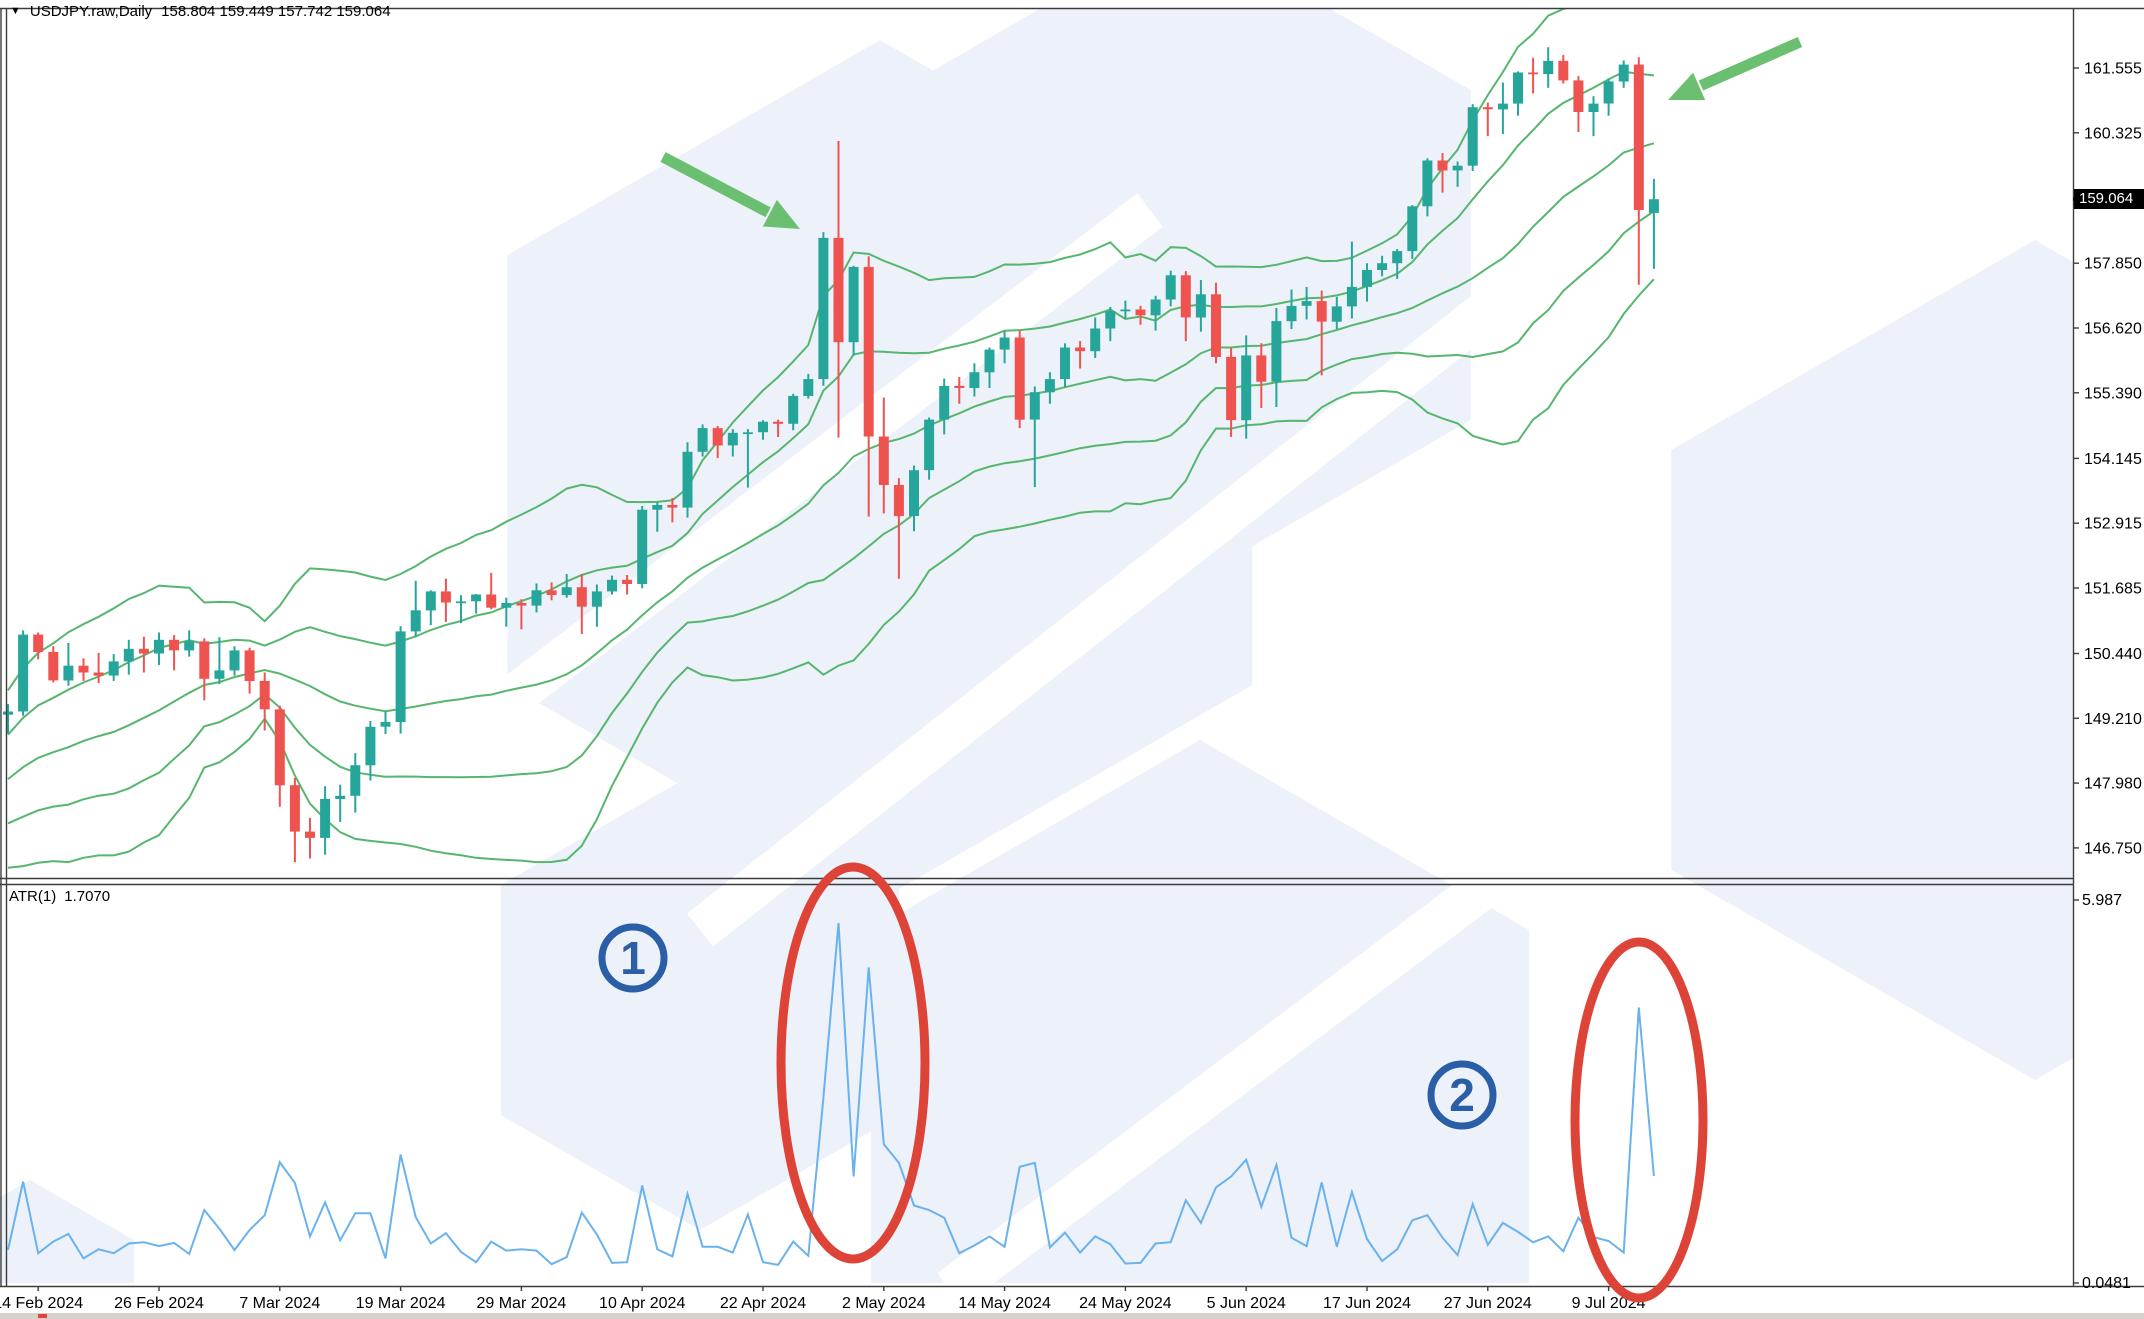 The image size is (2144, 1319). Describe the element at coordinates (1488, 1303) in the screenshot. I see `date-tick-label: 27 Jun 2024` at that location.